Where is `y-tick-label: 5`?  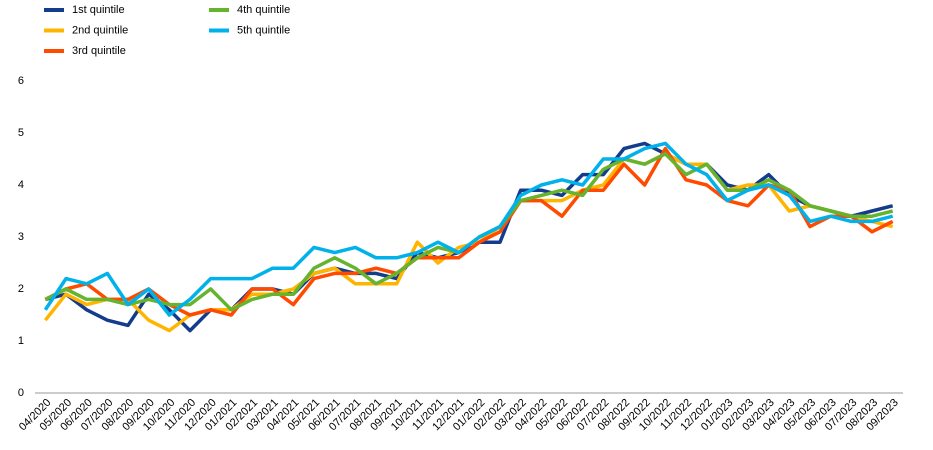 y-tick-label: 5 is located at coordinates (21, 133).